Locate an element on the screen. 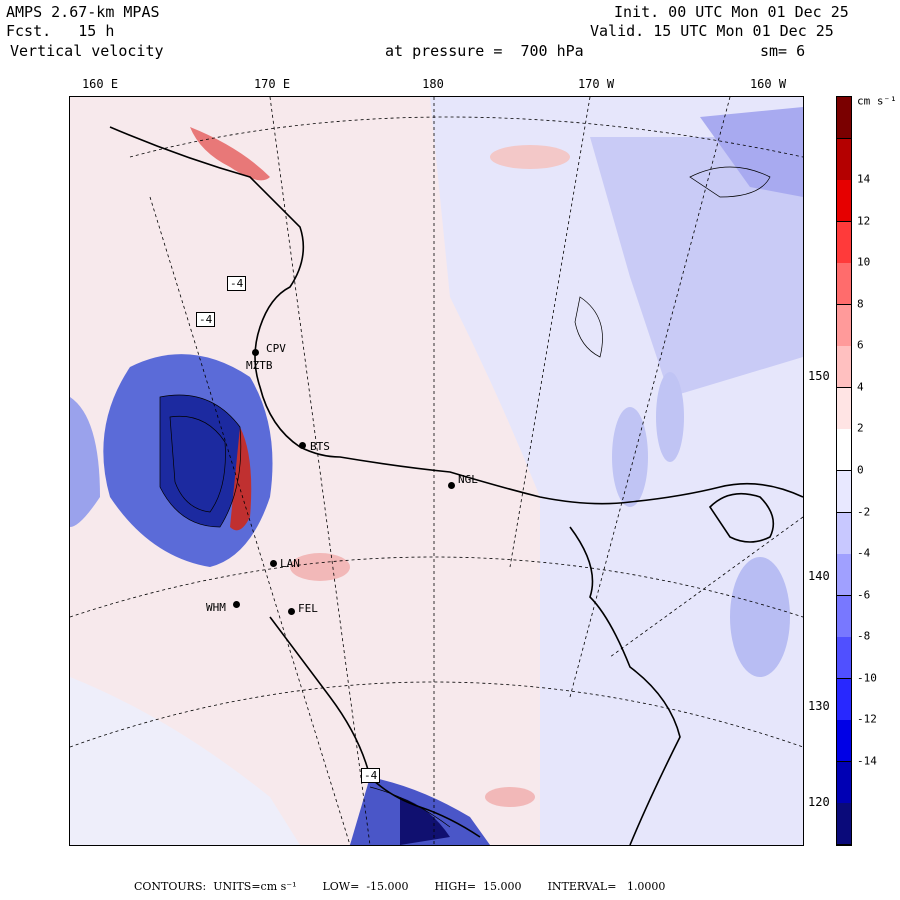 The width and height of the screenshot is (900, 900). meridian-160w is located at coordinates (650, 397).